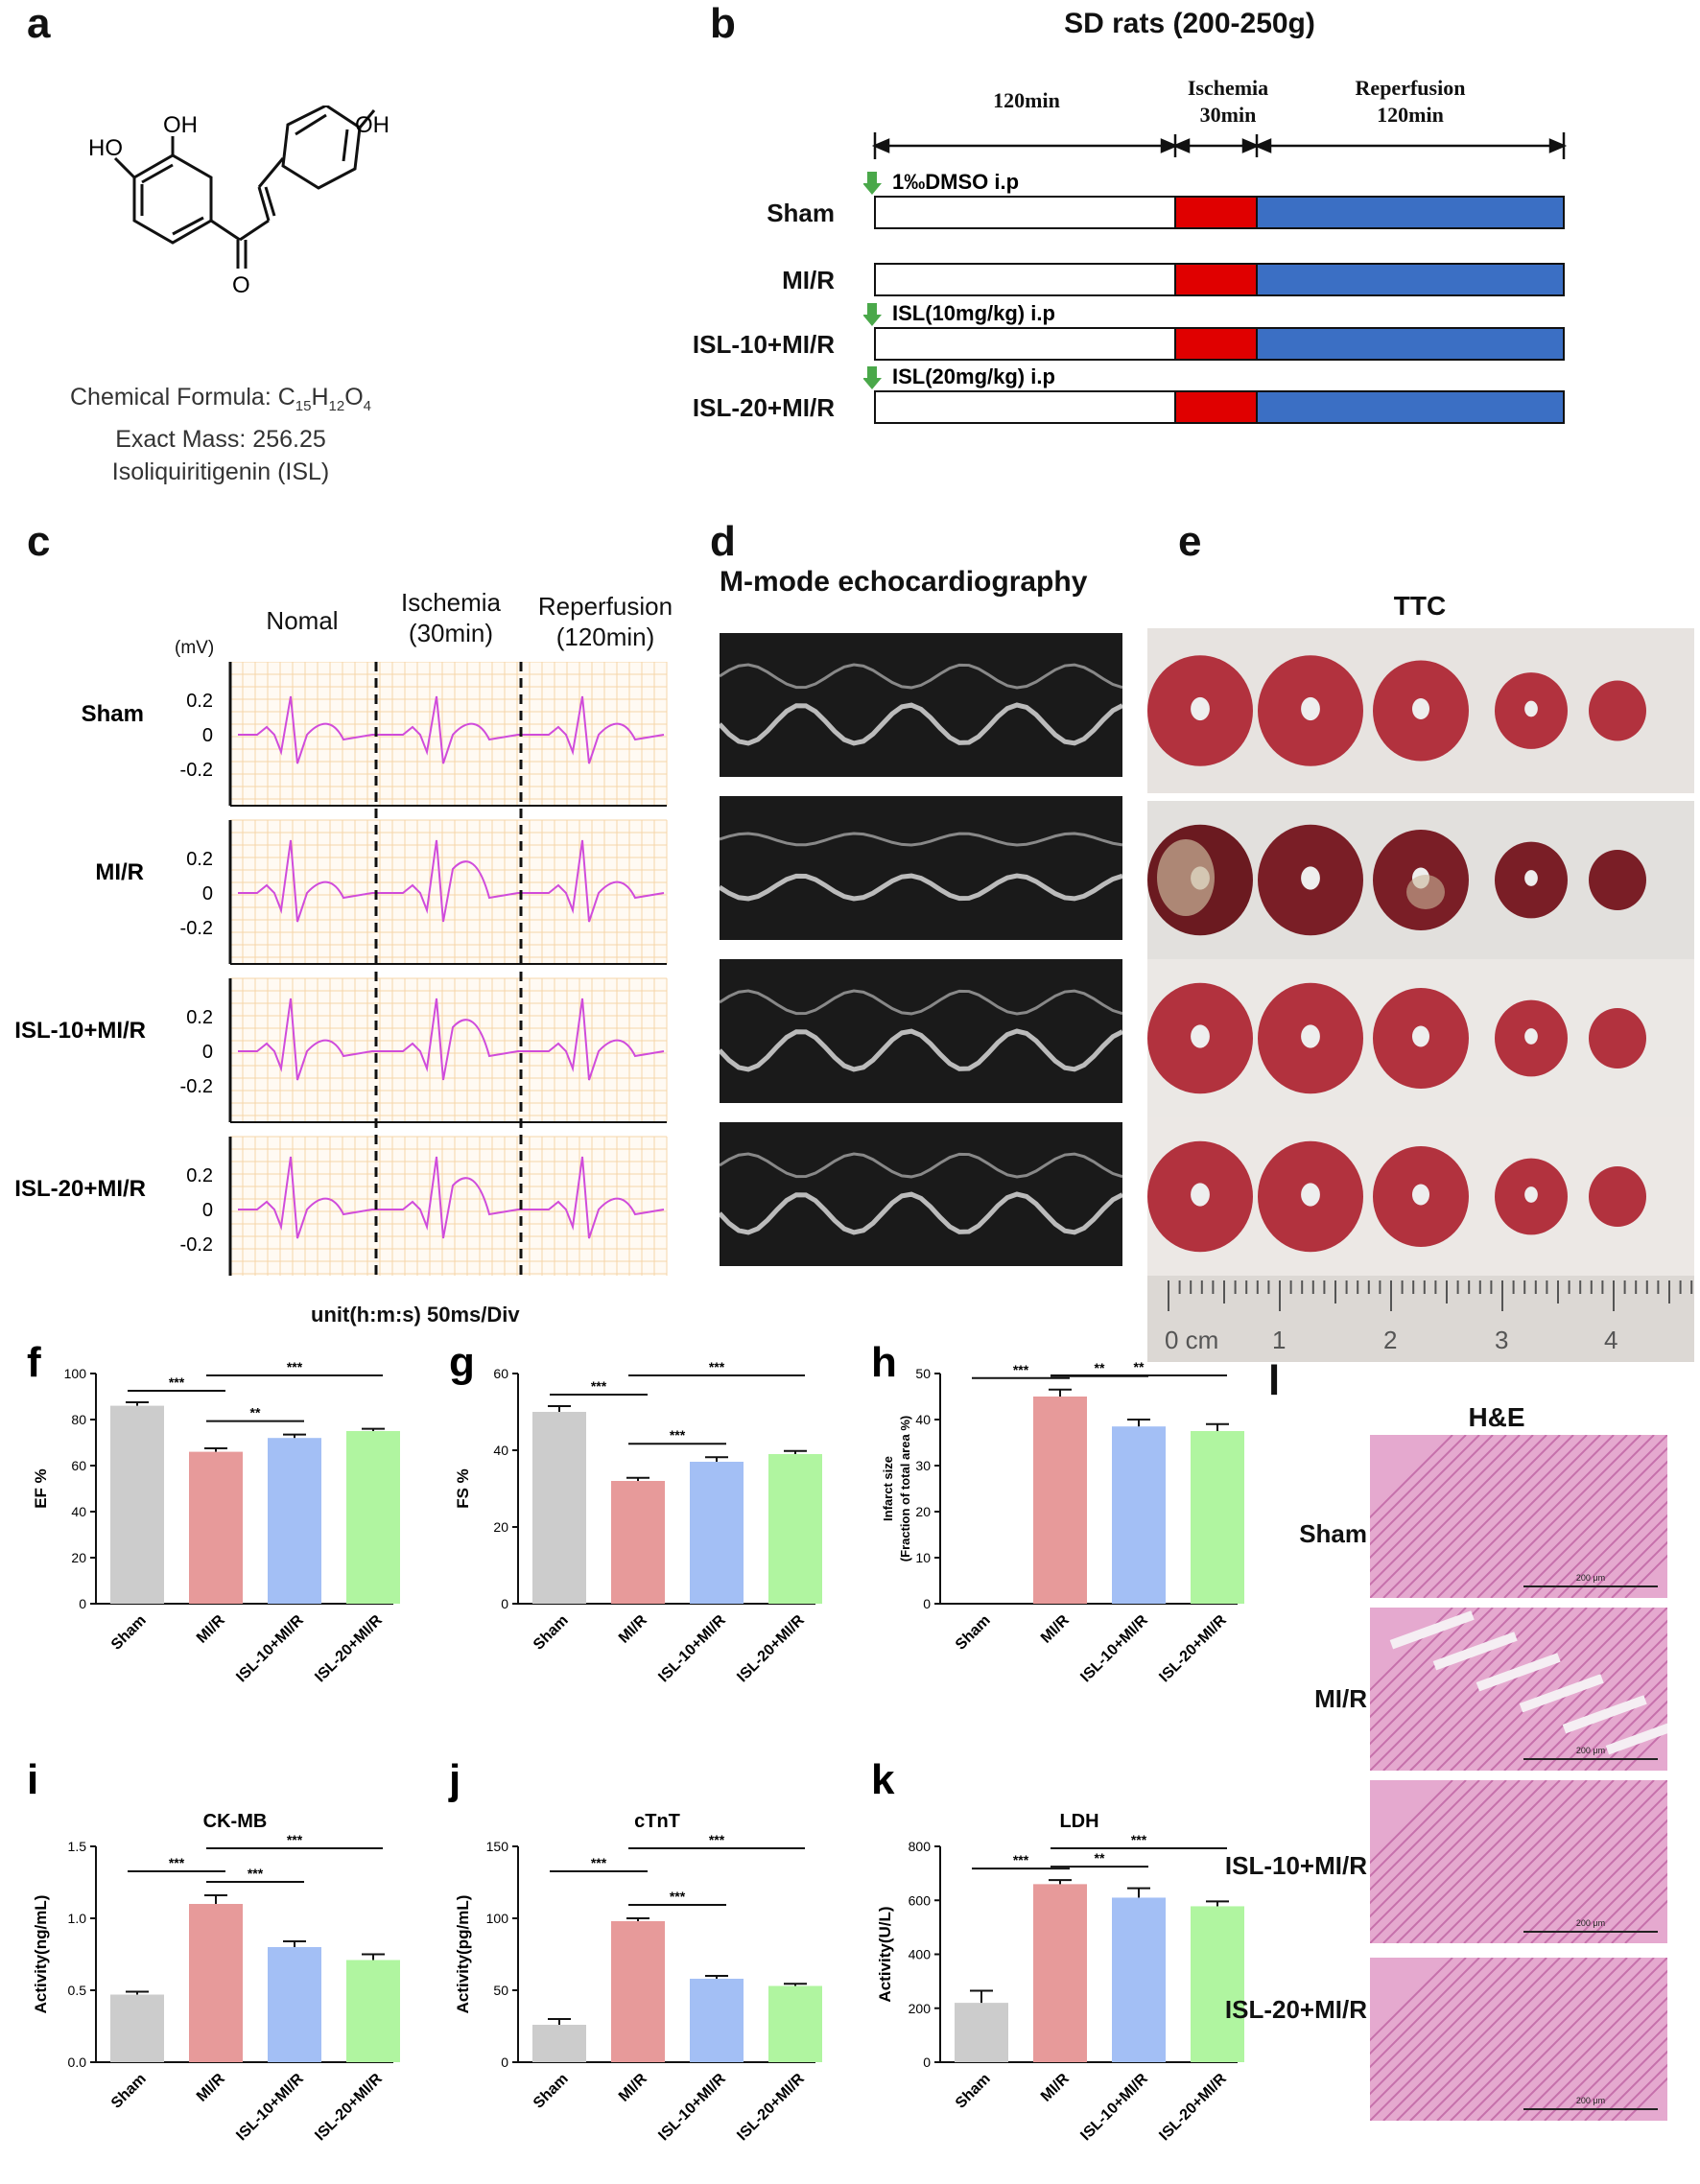  I want to click on echo-septum-trace, so click(921, 1166).